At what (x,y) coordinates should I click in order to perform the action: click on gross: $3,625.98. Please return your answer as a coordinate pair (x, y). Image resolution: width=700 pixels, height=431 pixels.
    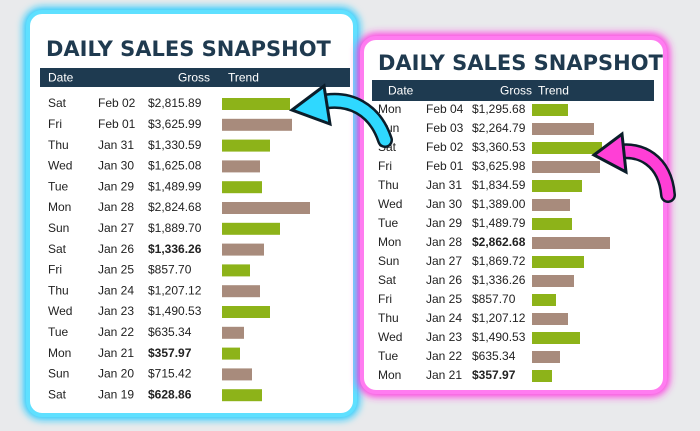
    Looking at the image, I should click on (499, 166).